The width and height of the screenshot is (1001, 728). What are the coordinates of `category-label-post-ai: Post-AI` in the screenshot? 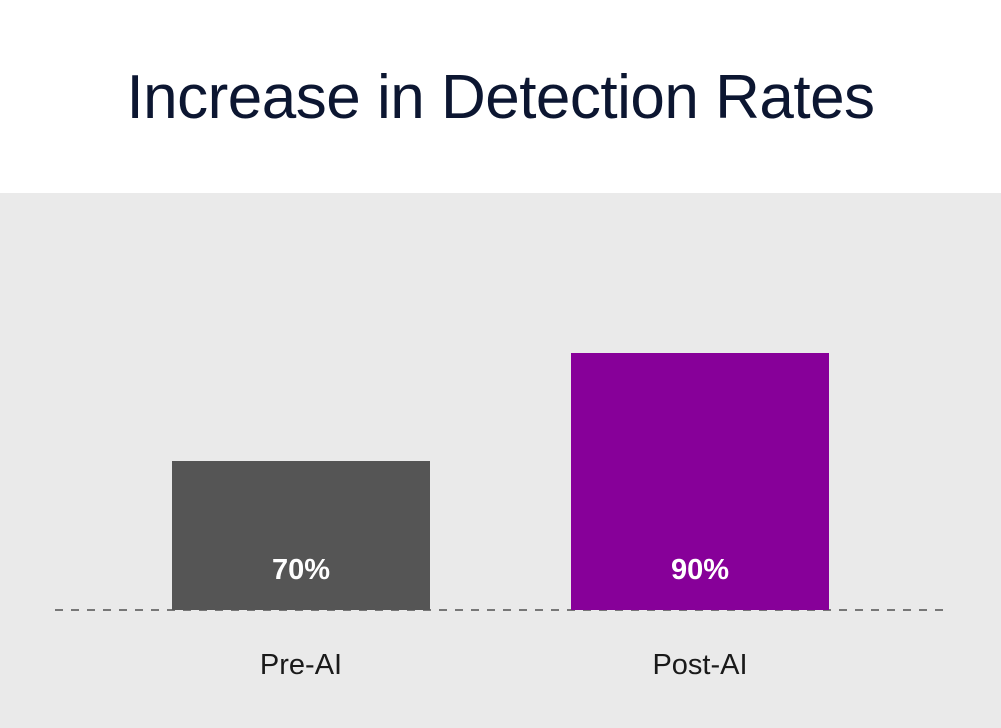 It's located at (699, 665).